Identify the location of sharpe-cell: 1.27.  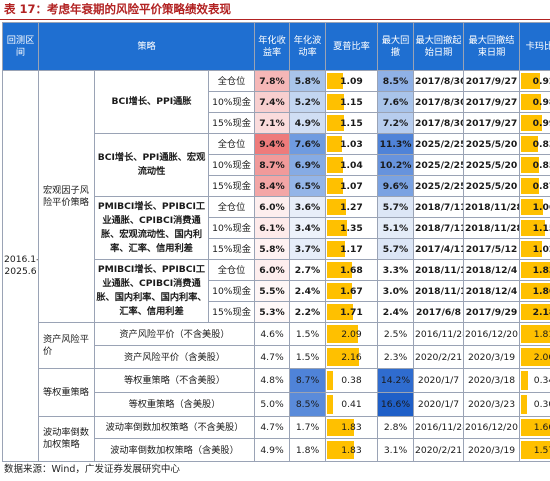
(351, 207).